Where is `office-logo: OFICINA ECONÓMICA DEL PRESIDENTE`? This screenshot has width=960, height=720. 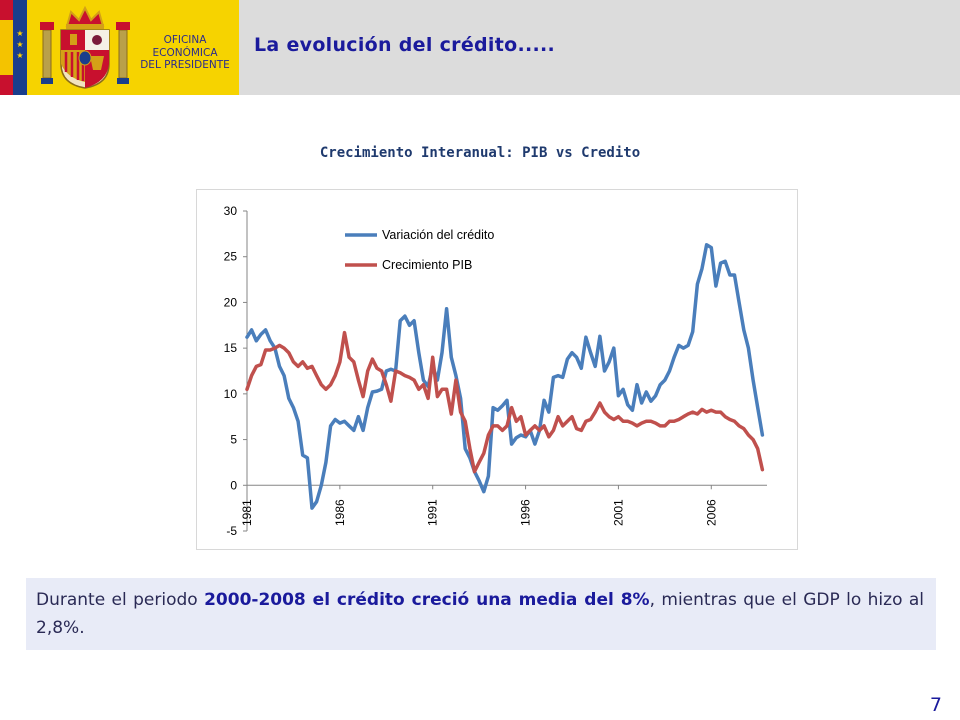 office-logo: OFICINA ECONÓMICA DEL PRESIDENTE is located at coordinates (133, 47).